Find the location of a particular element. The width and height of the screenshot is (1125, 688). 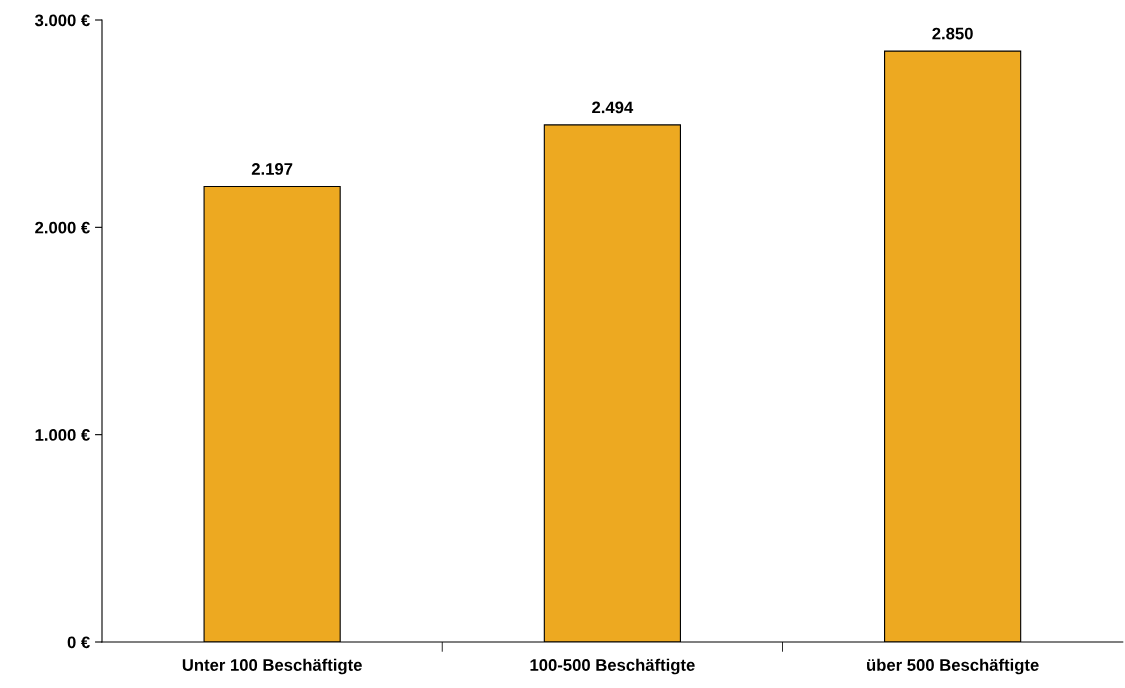

data-label: 2.850 is located at coordinates (952, 33).